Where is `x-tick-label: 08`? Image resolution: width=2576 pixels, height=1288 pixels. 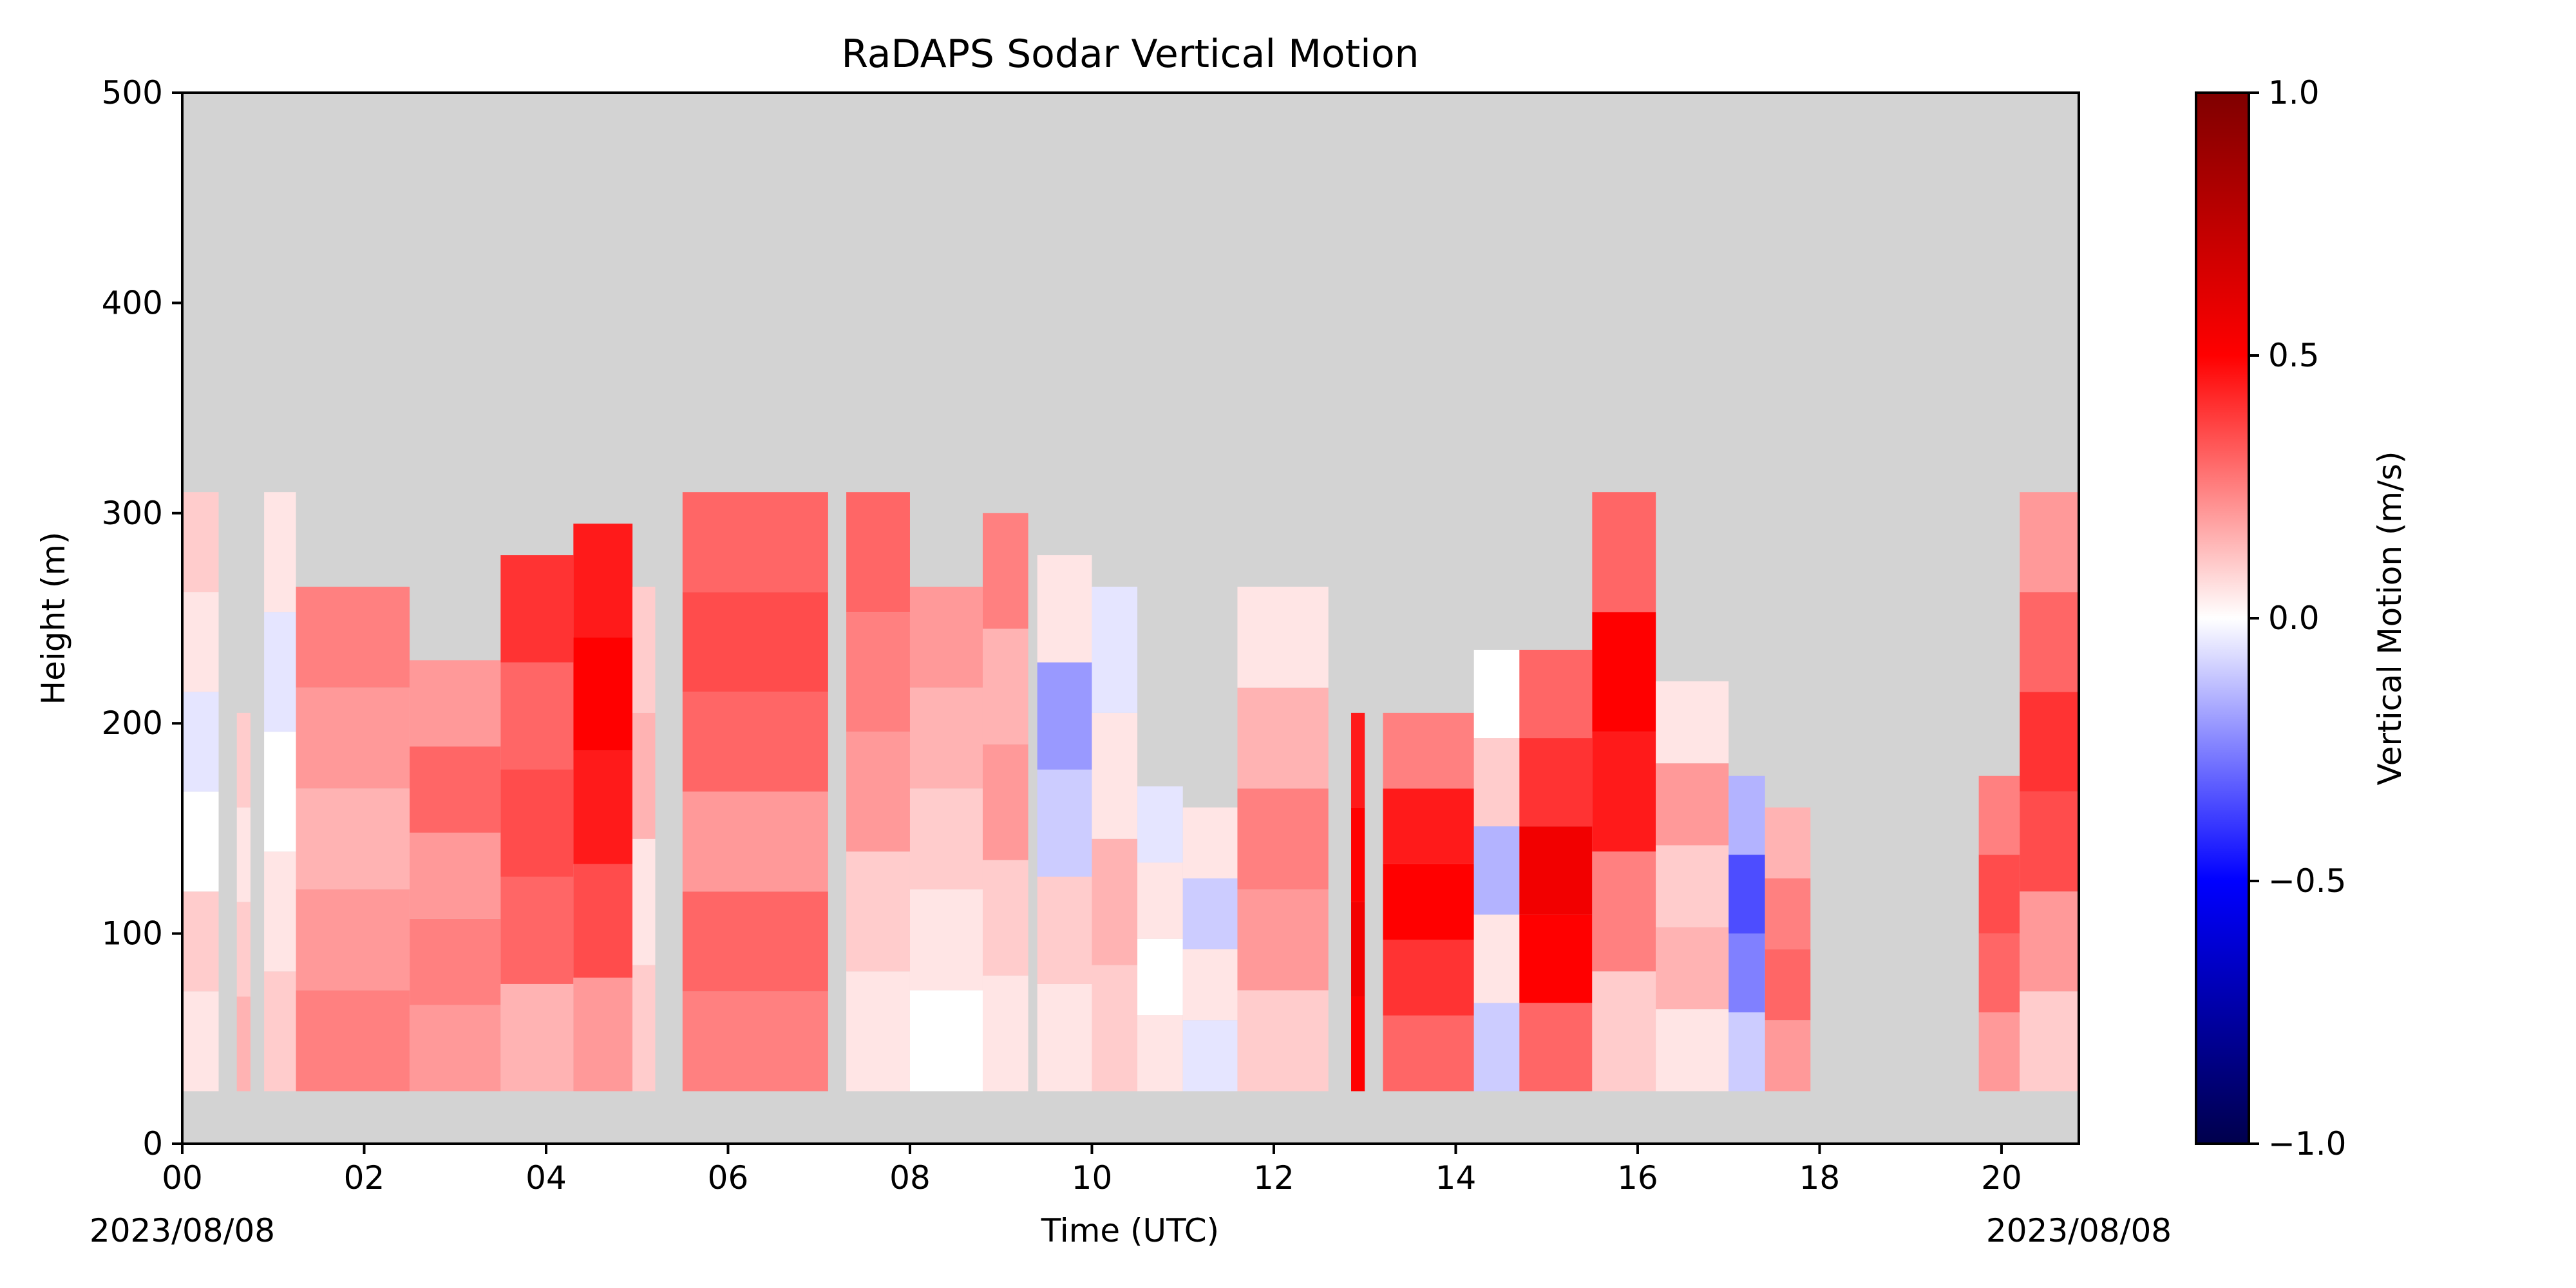
x-tick-label: 08 is located at coordinates (910, 1178).